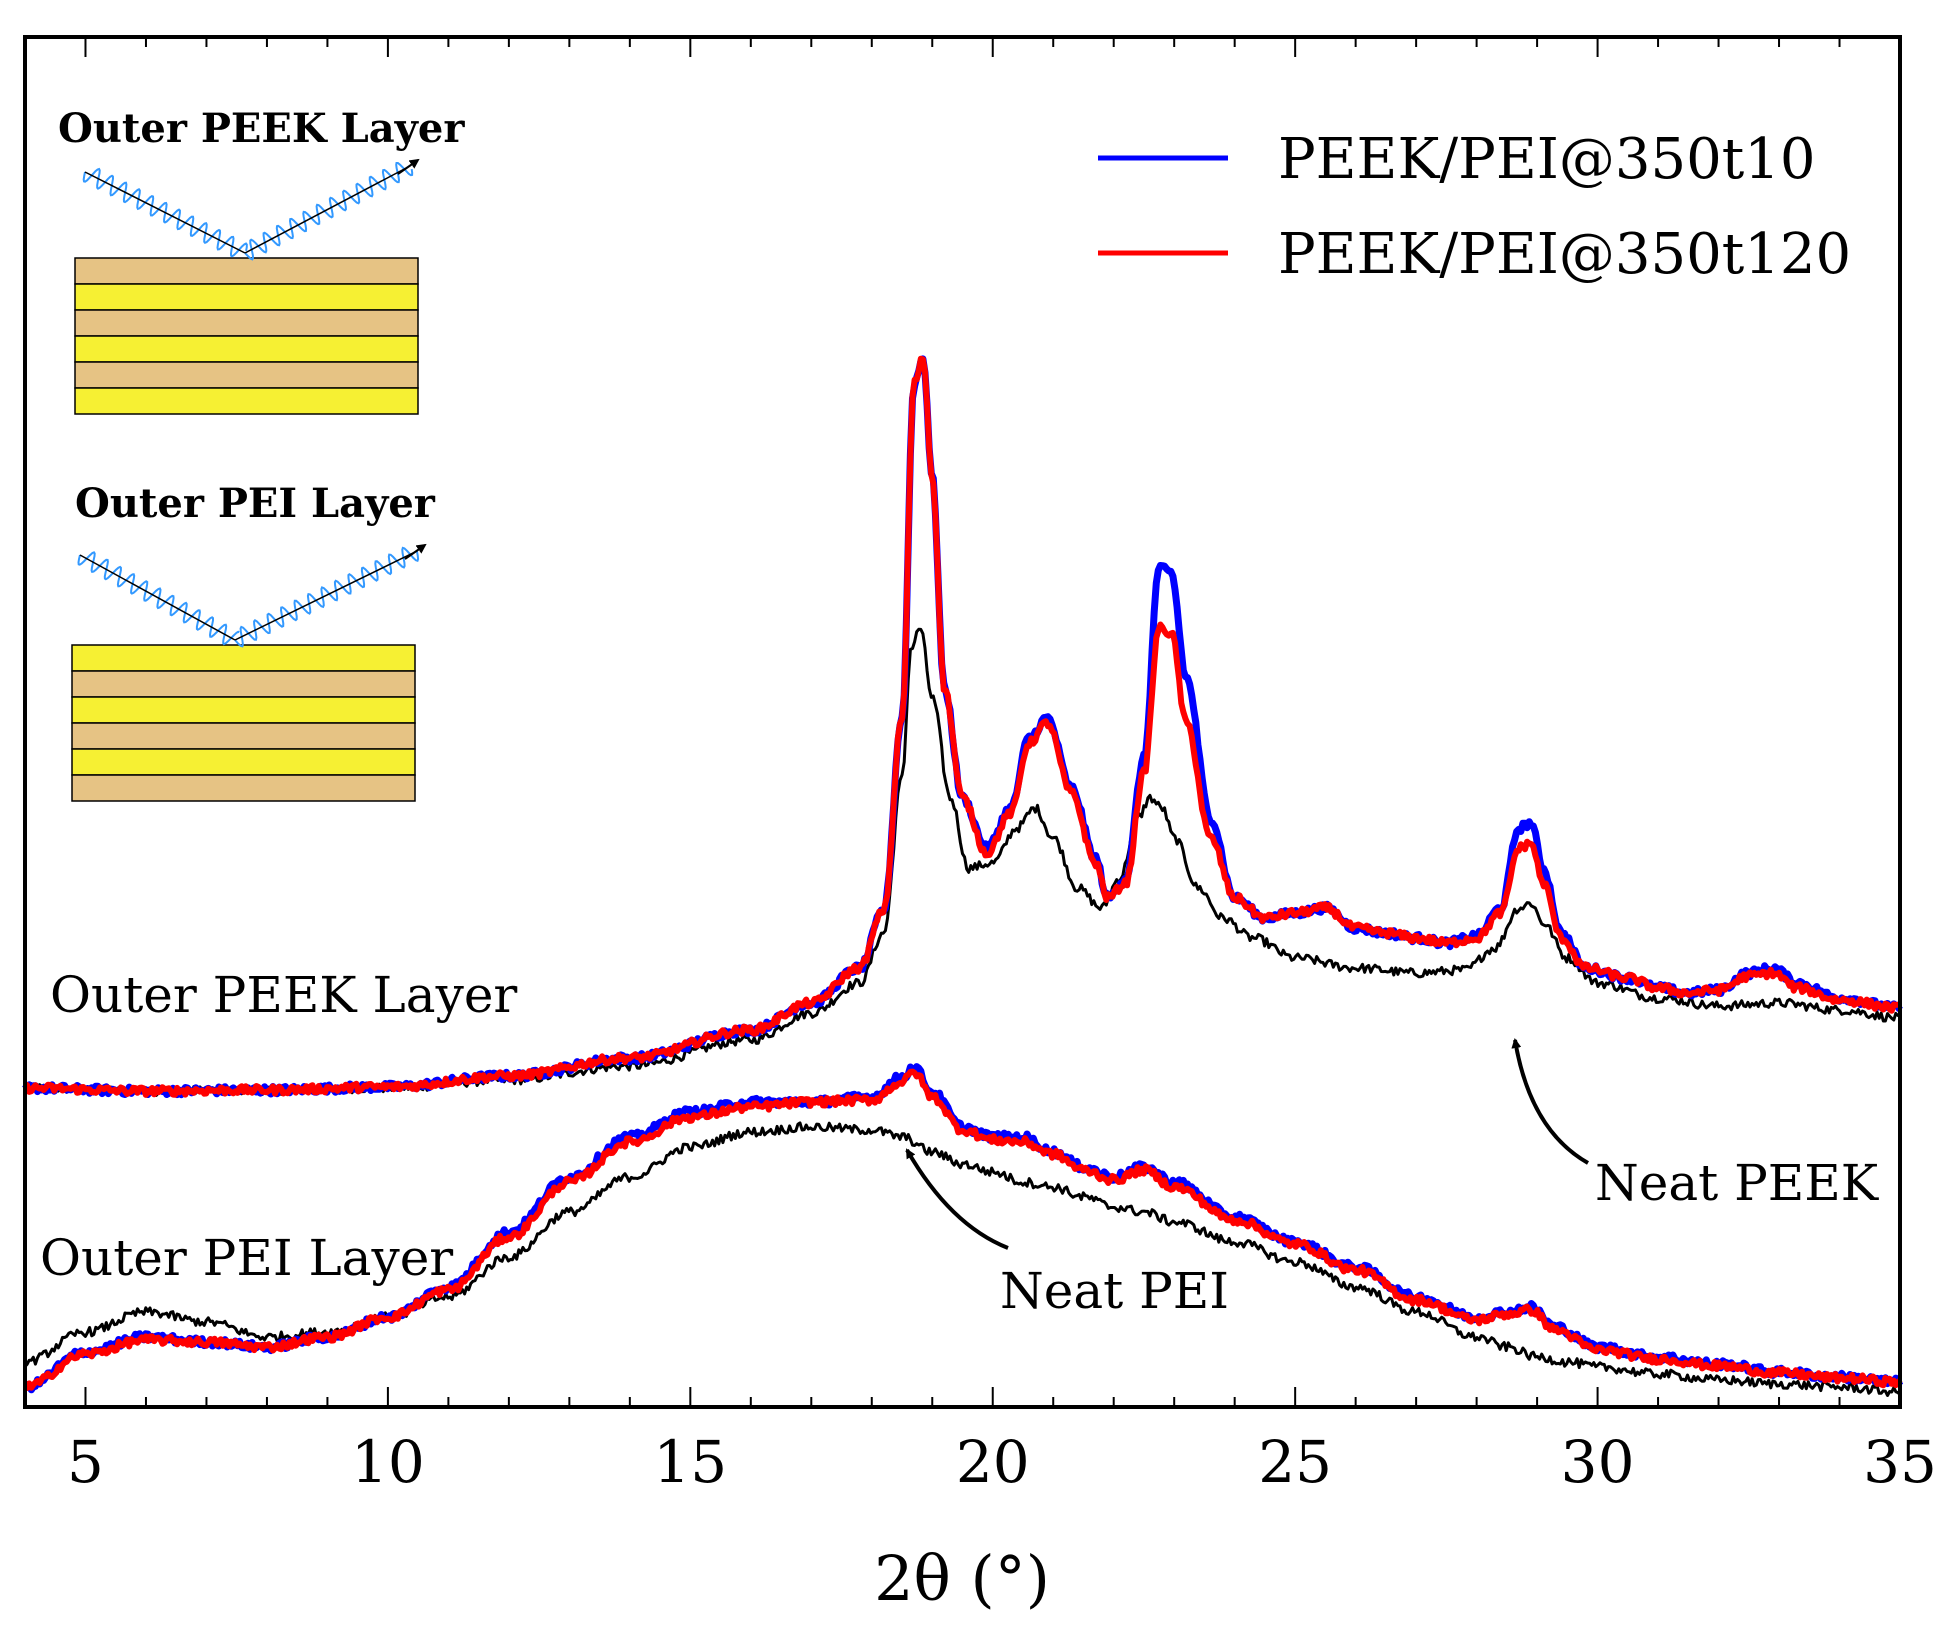  Describe the element at coordinates (957, 1199) in the screenshot. I see `neat-pei-arrow` at that location.